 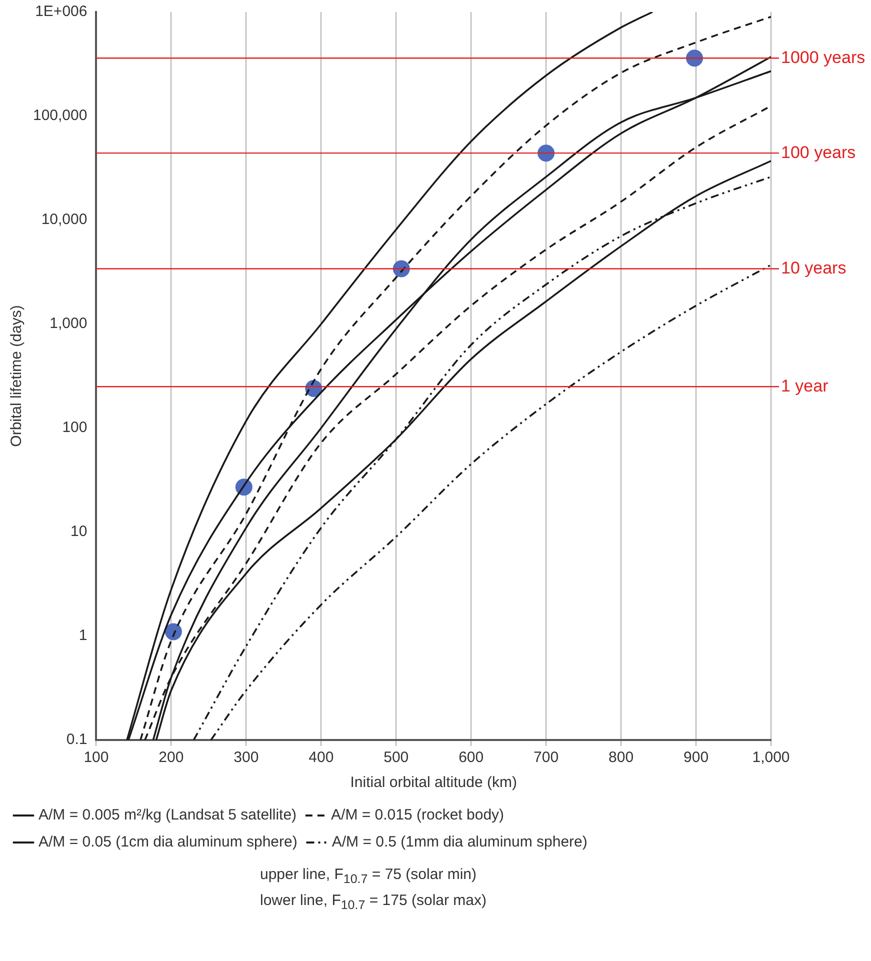 I want to click on y-tick-label: 100, so click(x=75, y=427).